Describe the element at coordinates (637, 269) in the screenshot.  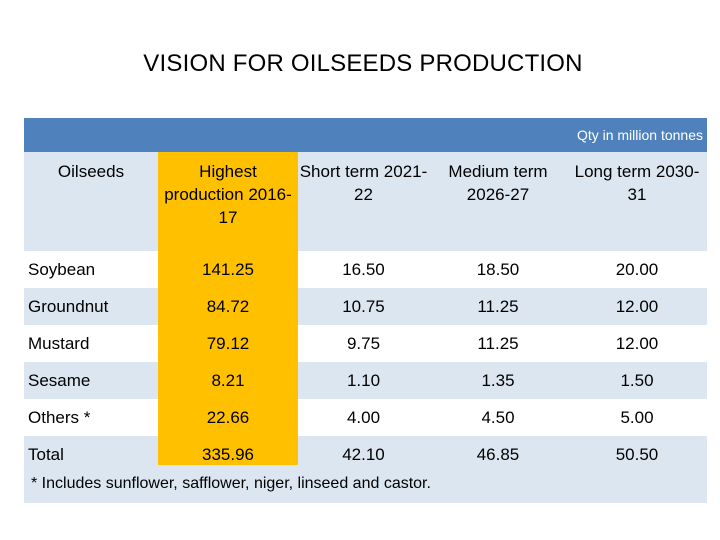
I see `table-cell: 20.00` at that location.